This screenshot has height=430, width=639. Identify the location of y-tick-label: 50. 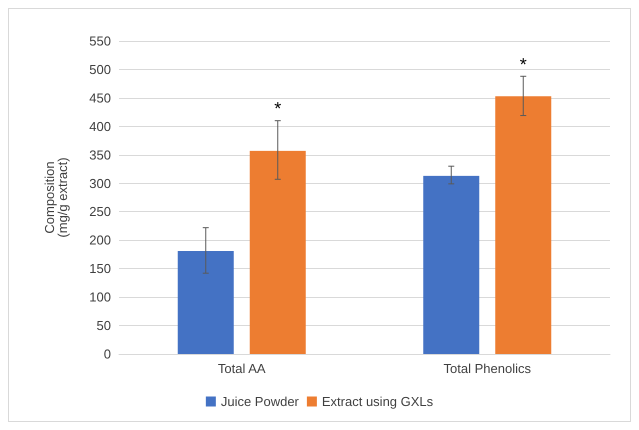
(103, 326).